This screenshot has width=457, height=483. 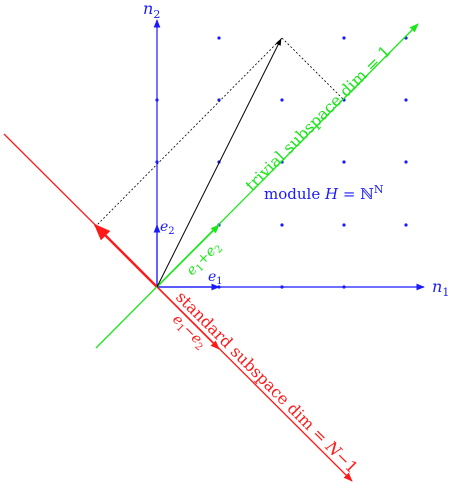 What do you see at coordinates (317, 118) in the screenshot?
I see `trivial-subspace-label: trivial subspace dim = 1` at bounding box center [317, 118].